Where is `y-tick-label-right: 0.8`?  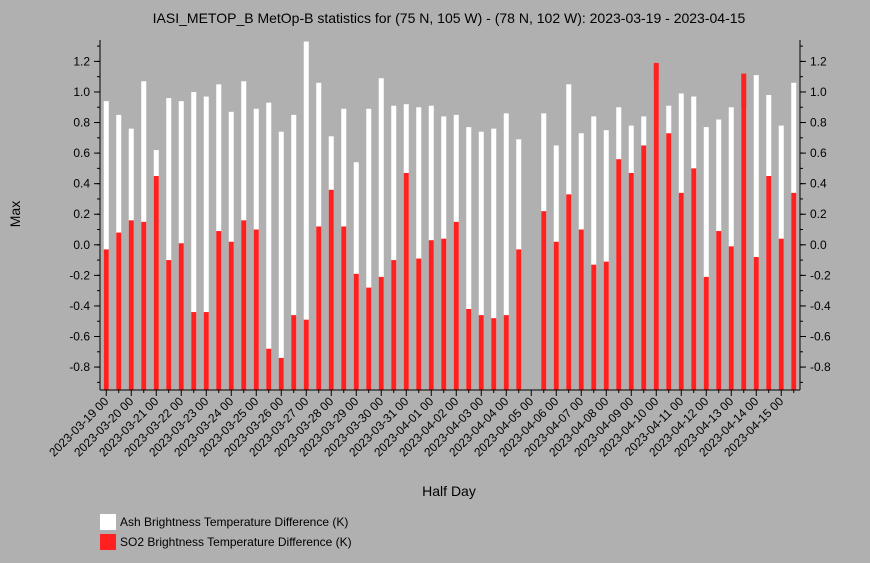
y-tick-label-right: 0.8 is located at coordinates (818, 123).